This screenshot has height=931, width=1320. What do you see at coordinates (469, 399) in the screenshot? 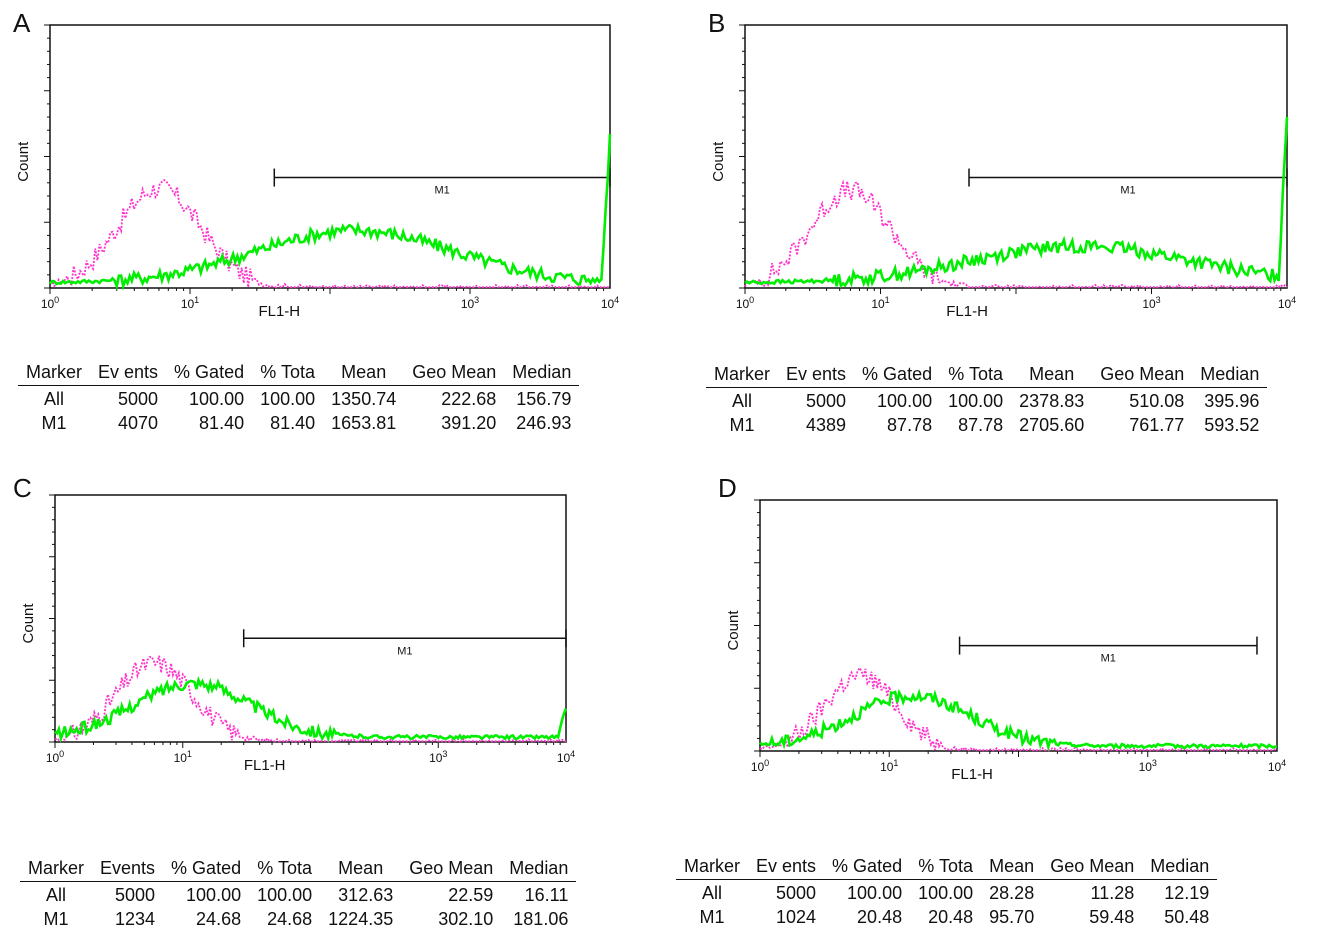
I see `table-cell: 222.68` at bounding box center [469, 399].